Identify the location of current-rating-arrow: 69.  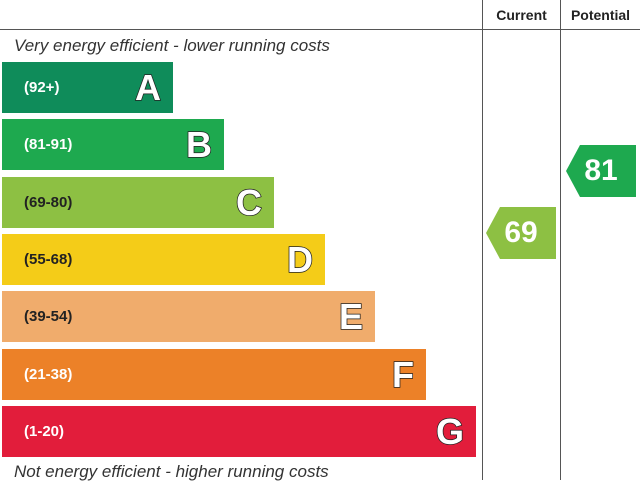
(521, 232).